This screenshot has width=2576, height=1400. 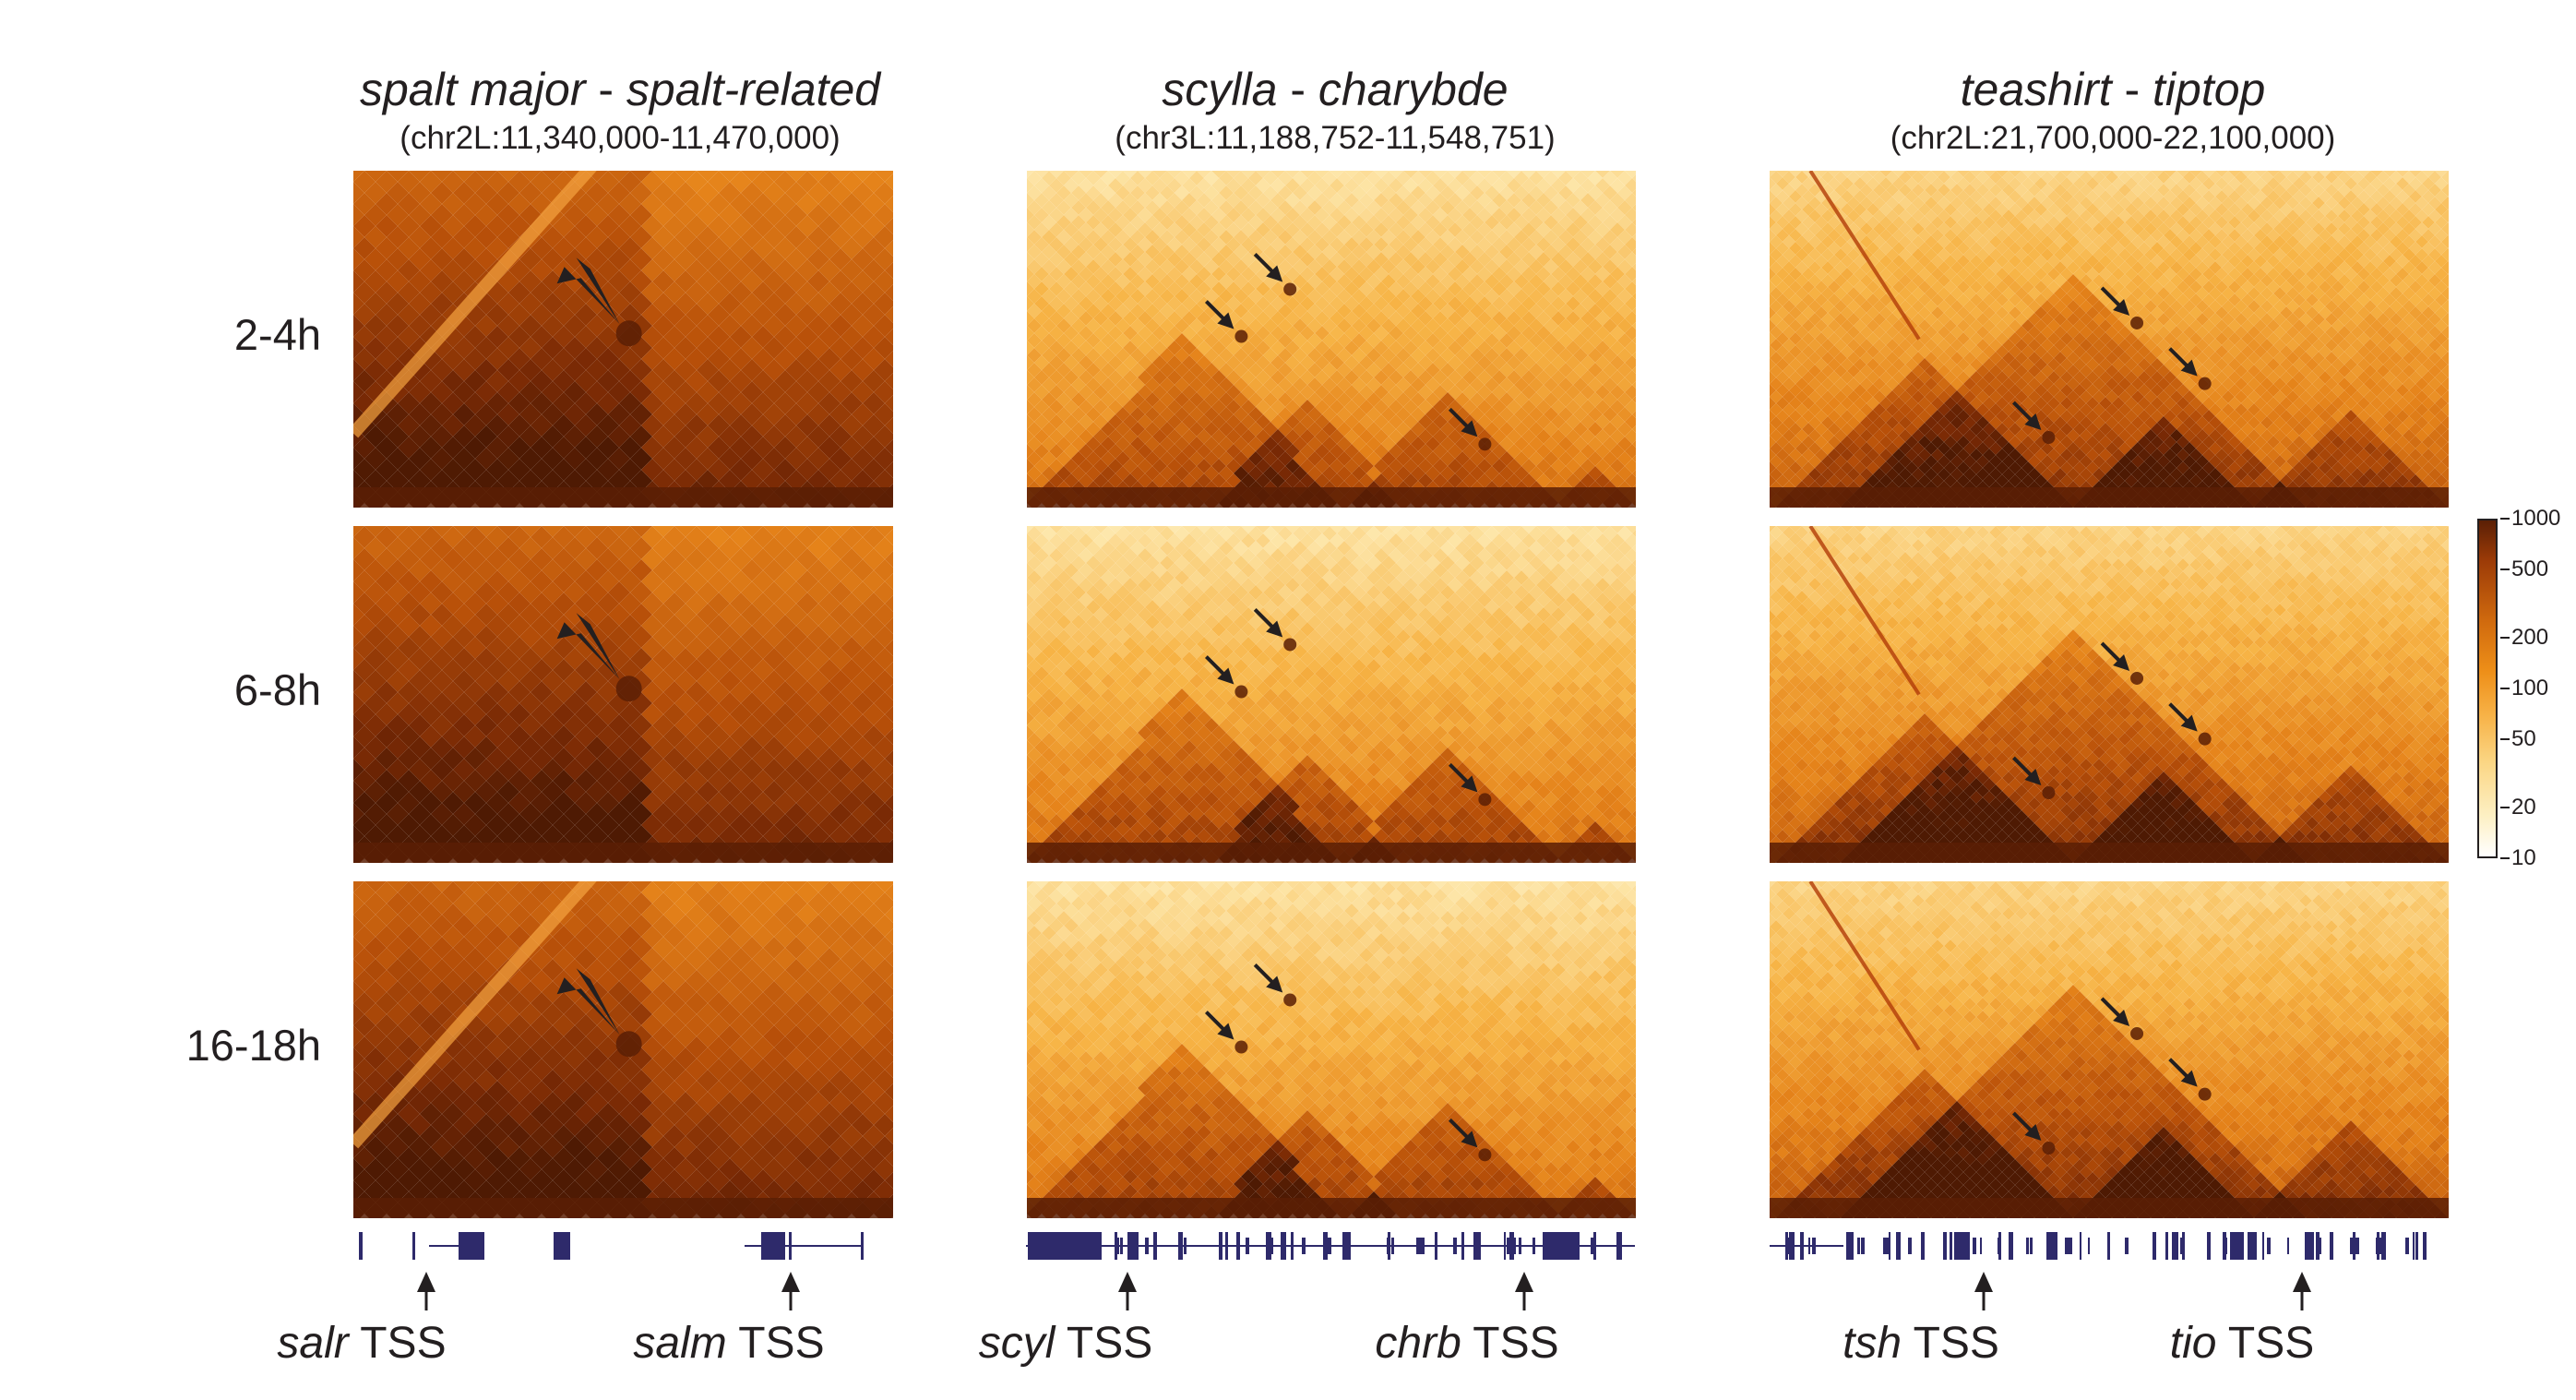 What do you see at coordinates (623, 694) in the screenshot?
I see `heatmap-panel-c1-r2` at bounding box center [623, 694].